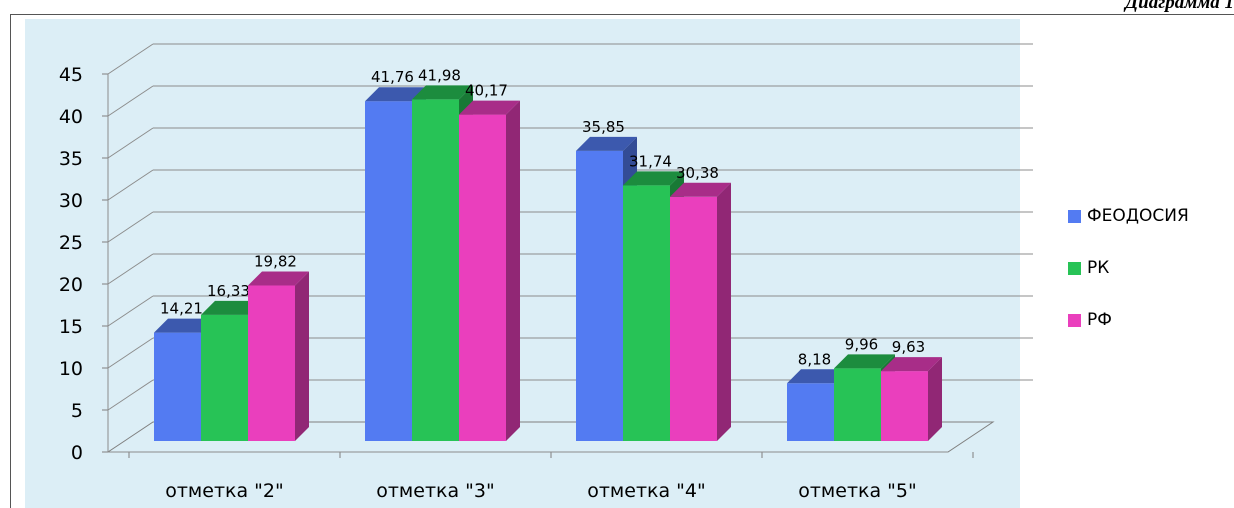 The height and width of the screenshot is (508, 1234). Describe the element at coordinates (646, 491) in the screenshot. I see `category-label: отметка "4"` at that location.